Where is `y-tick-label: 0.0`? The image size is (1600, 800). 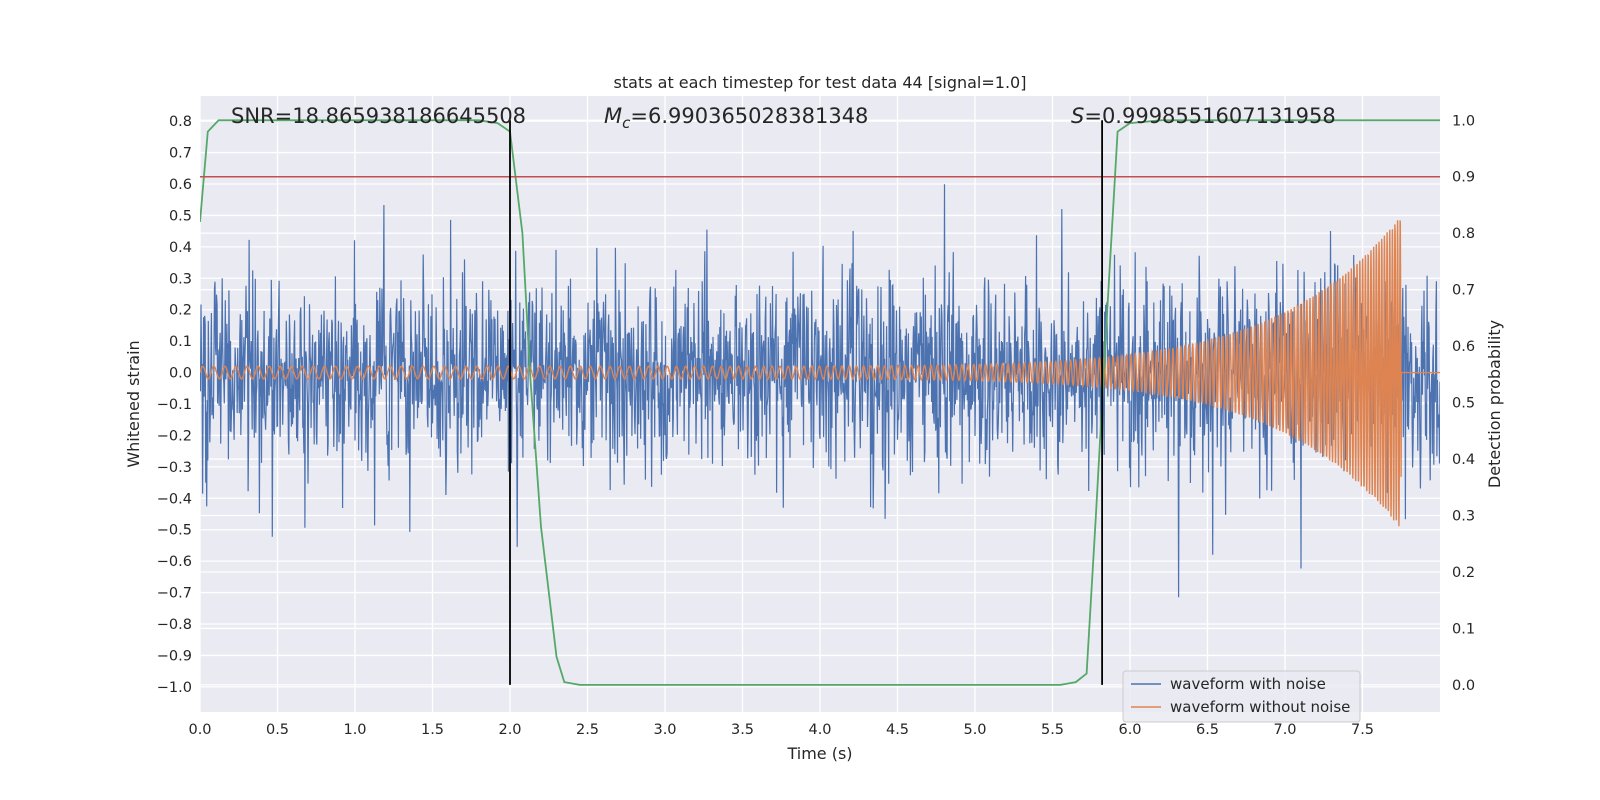 y-tick-label: 0.0 is located at coordinates (180, 374).